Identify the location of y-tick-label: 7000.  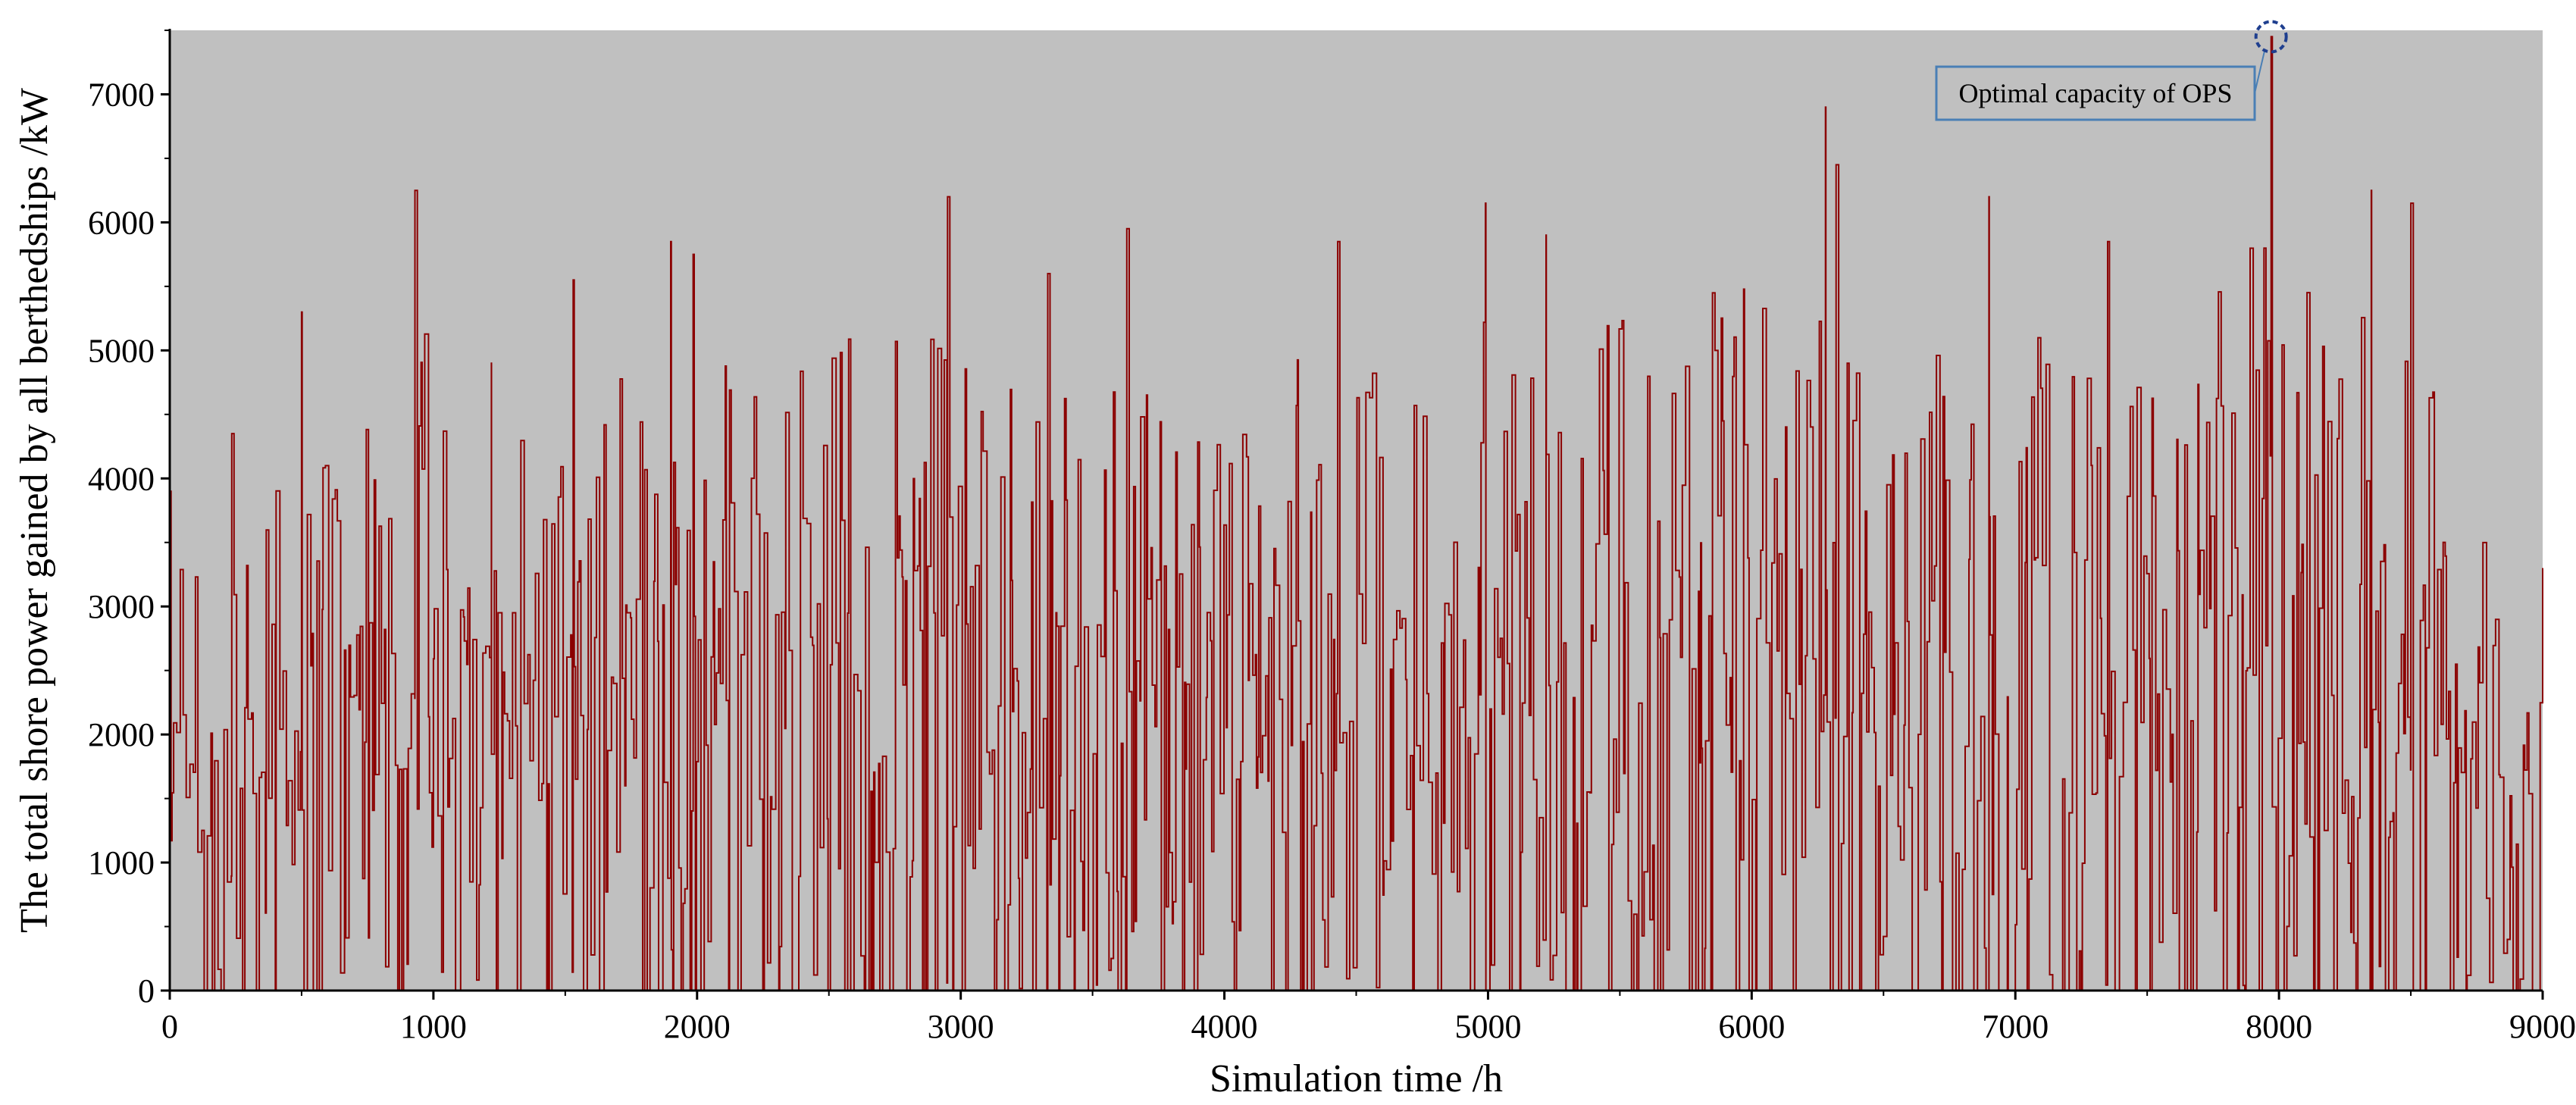
(122, 94).